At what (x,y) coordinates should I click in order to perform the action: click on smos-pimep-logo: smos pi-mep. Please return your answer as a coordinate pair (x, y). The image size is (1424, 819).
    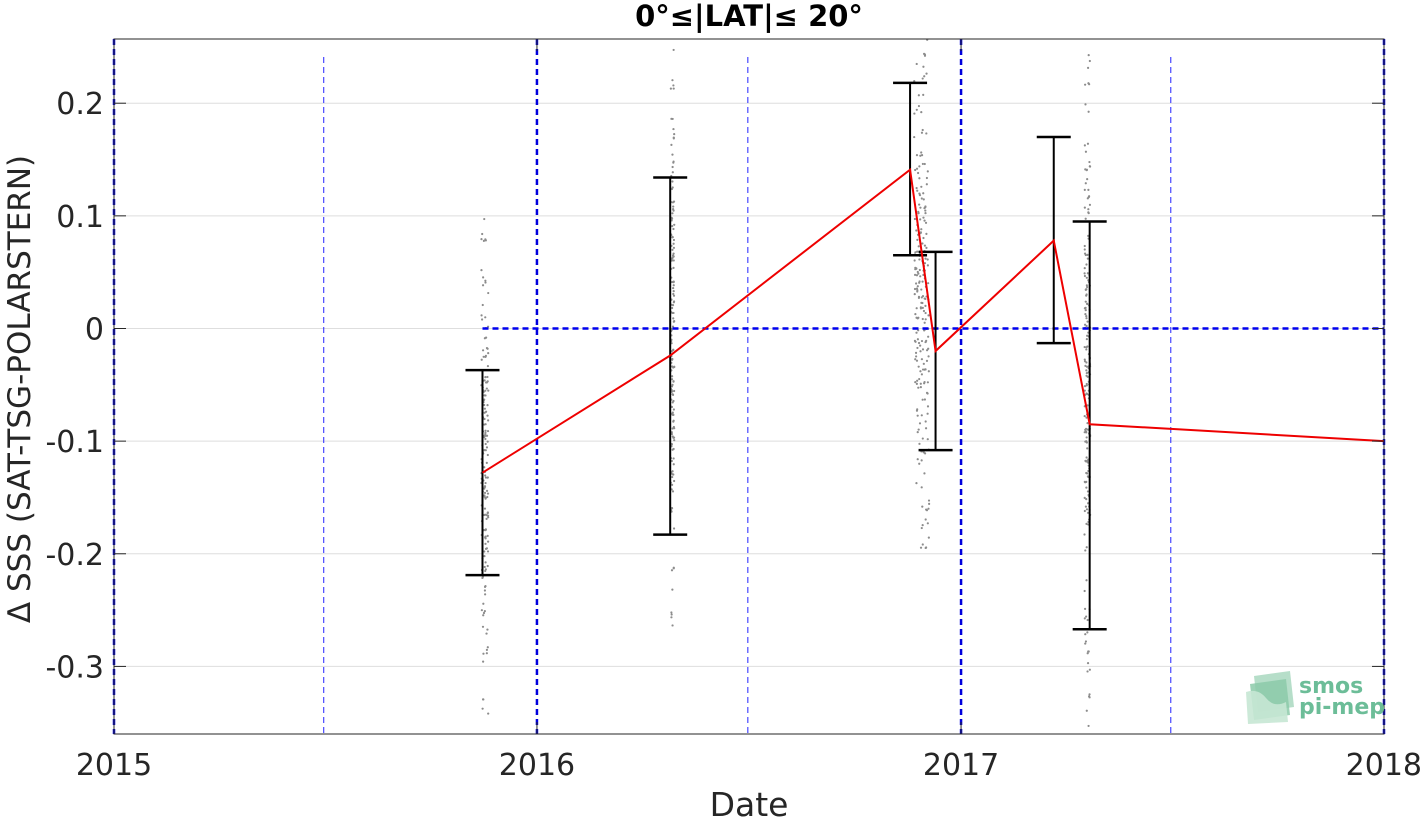
    Looking at the image, I should click on (1315, 697).